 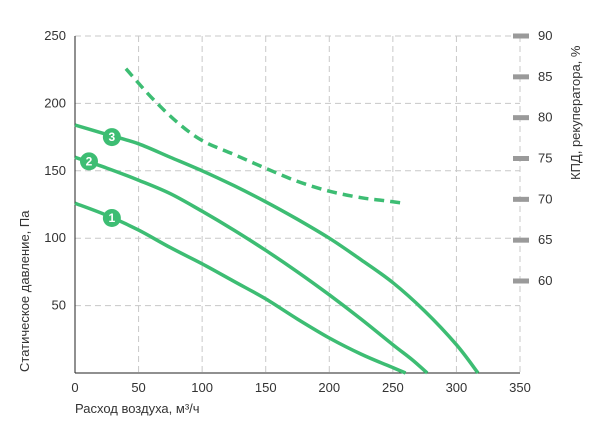 I want to click on x-tick-label: 200, so click(x=329, y=387).